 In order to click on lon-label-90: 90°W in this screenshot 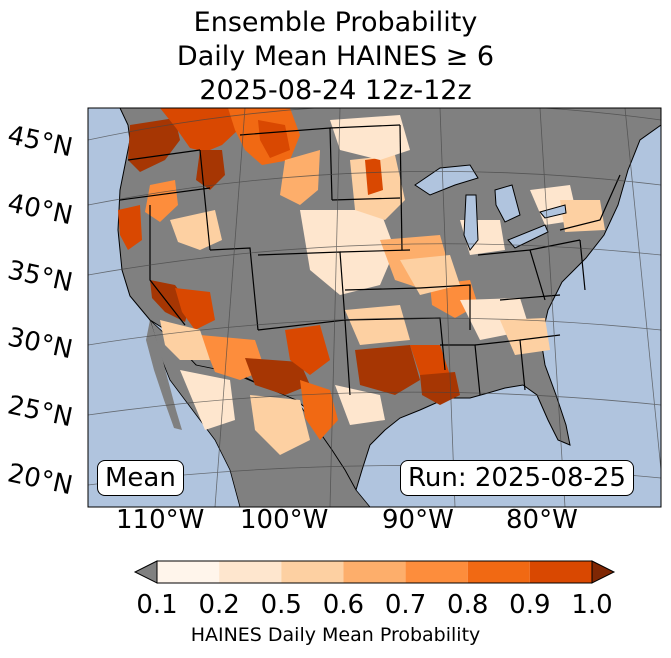, I will do `click(418, 520)`.